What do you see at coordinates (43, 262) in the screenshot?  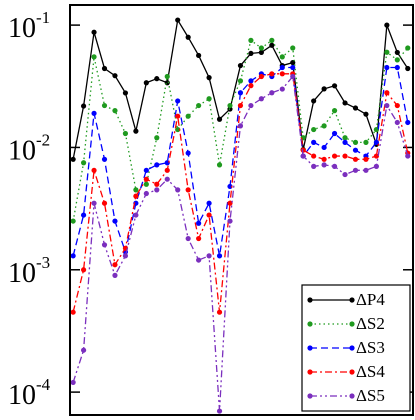 I see `y-tick-exponent: -3` at bounding box center [43, 262].